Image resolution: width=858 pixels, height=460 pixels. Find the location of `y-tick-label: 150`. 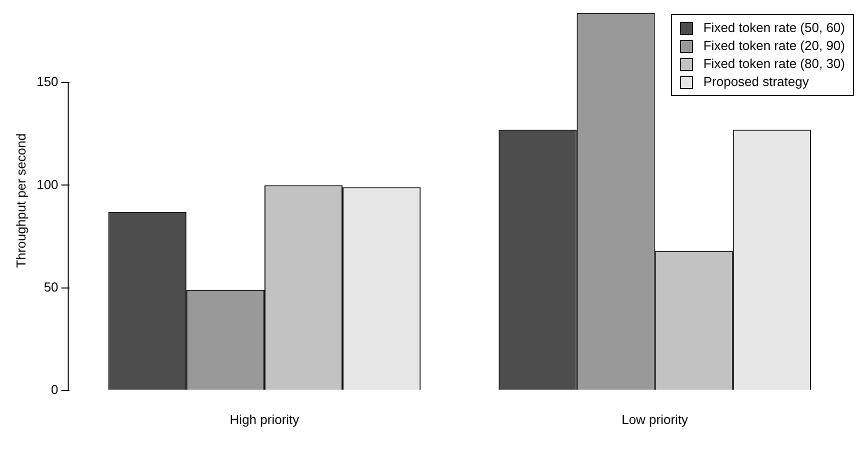

y-tick-label: 150 is located at coordinates (47, 82).